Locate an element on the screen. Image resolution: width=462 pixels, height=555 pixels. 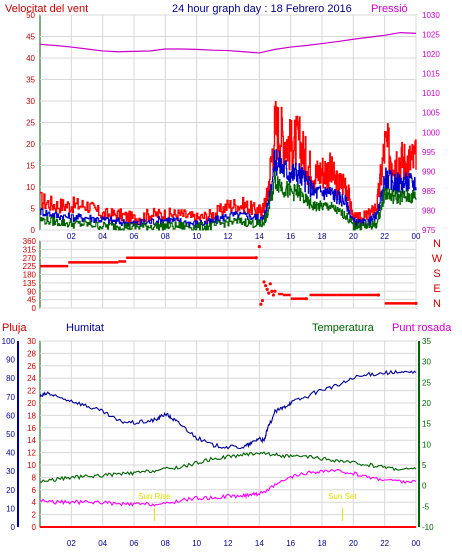
pressure-tick-label: 980 is located at coordinates (429, 210).